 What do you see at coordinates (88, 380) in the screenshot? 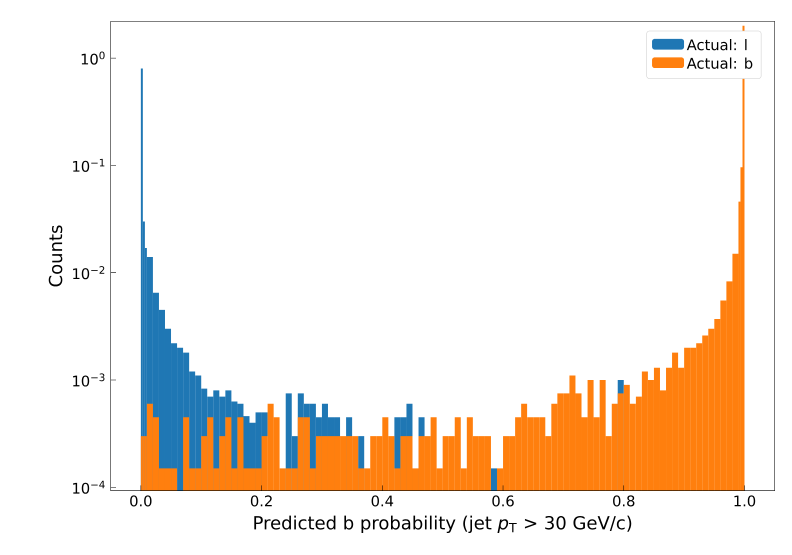
I see `y-tick-label: 10$^{−3}$` at bounding box center [88, 380].